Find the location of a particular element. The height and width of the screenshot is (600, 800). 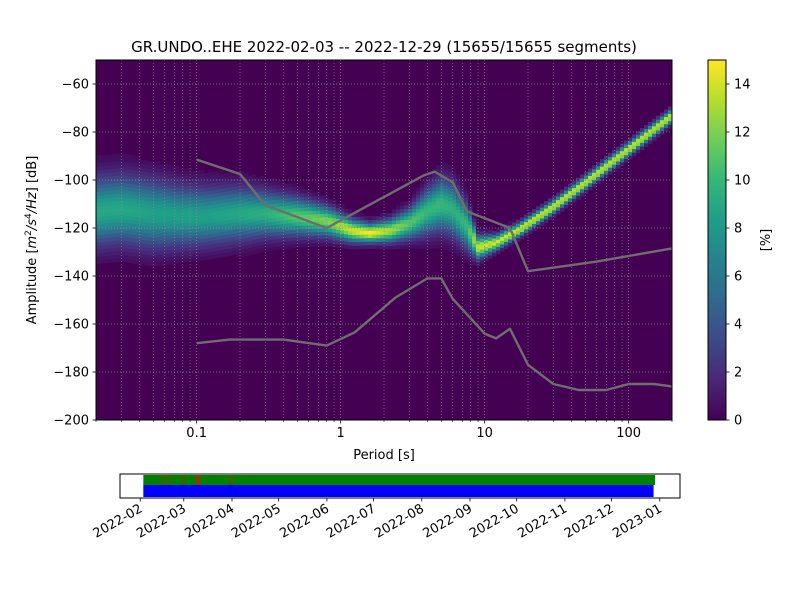

y-axis: −60−80−100−120−140−160−180−200 is located at coordinates (74, 253).